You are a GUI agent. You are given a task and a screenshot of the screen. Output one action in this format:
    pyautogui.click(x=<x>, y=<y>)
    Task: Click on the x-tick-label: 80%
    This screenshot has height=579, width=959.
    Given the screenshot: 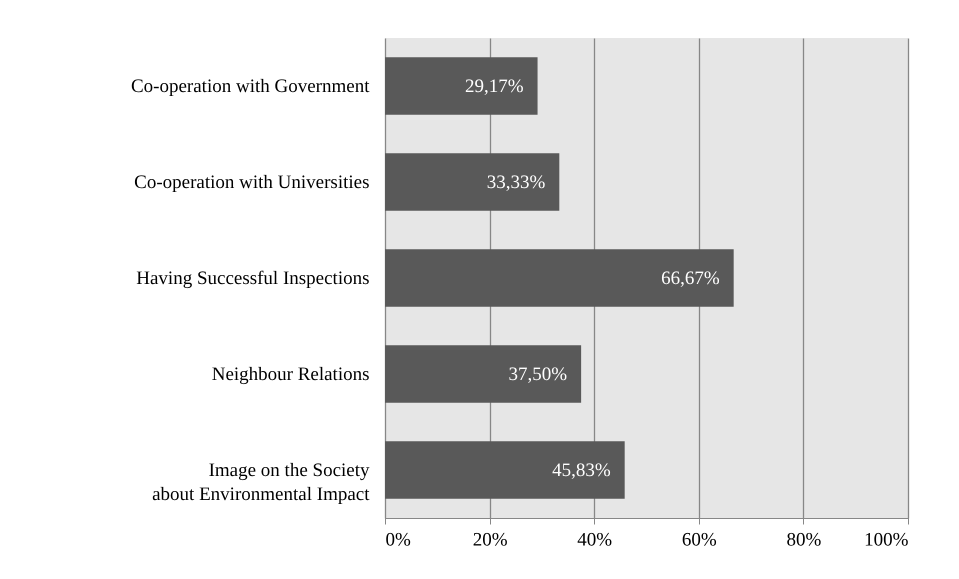 What is the action you would take?
    pyautogui.click(x=804, y=540)
    